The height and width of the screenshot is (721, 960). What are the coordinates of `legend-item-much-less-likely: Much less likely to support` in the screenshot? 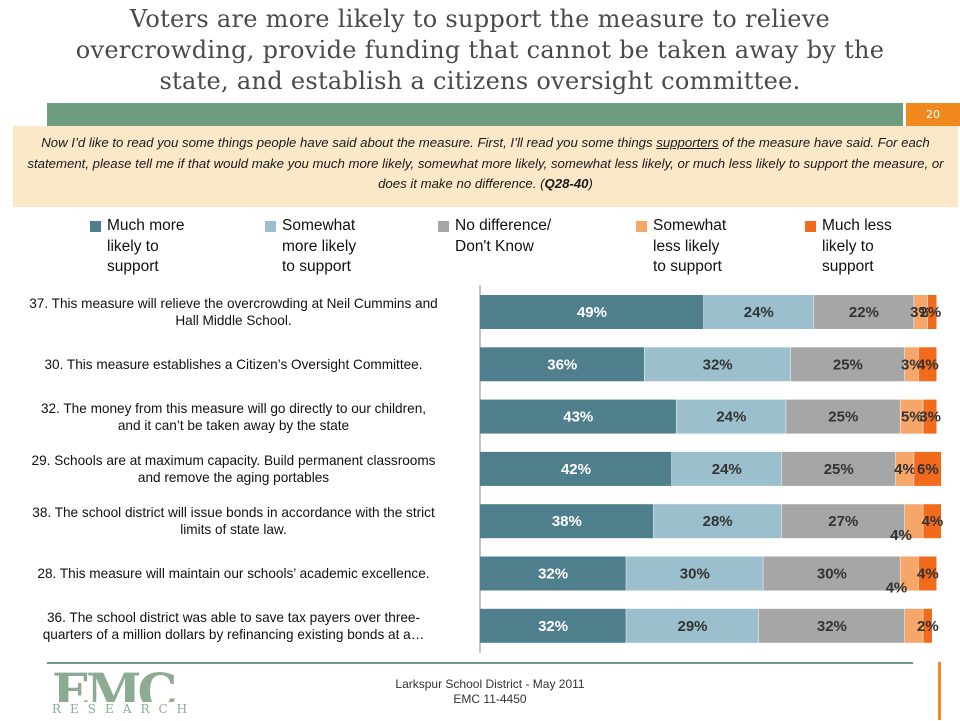 It's located at (848, 247).